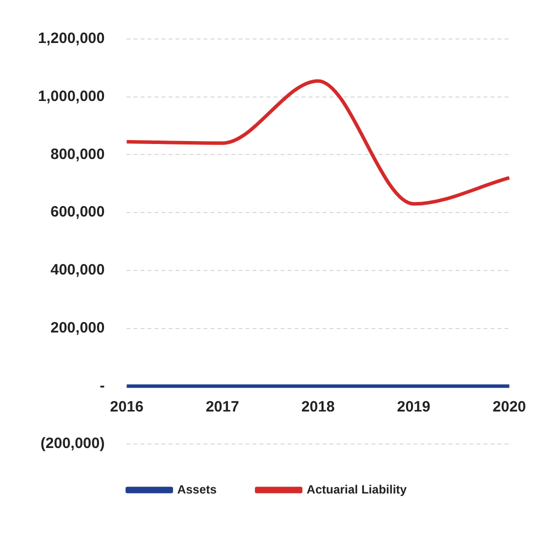 This screenshot has height=534, width=546. Describe the element at coordinates (72, 443) in the screenshot. I see `y-tick-label: (200,000)` at that location.